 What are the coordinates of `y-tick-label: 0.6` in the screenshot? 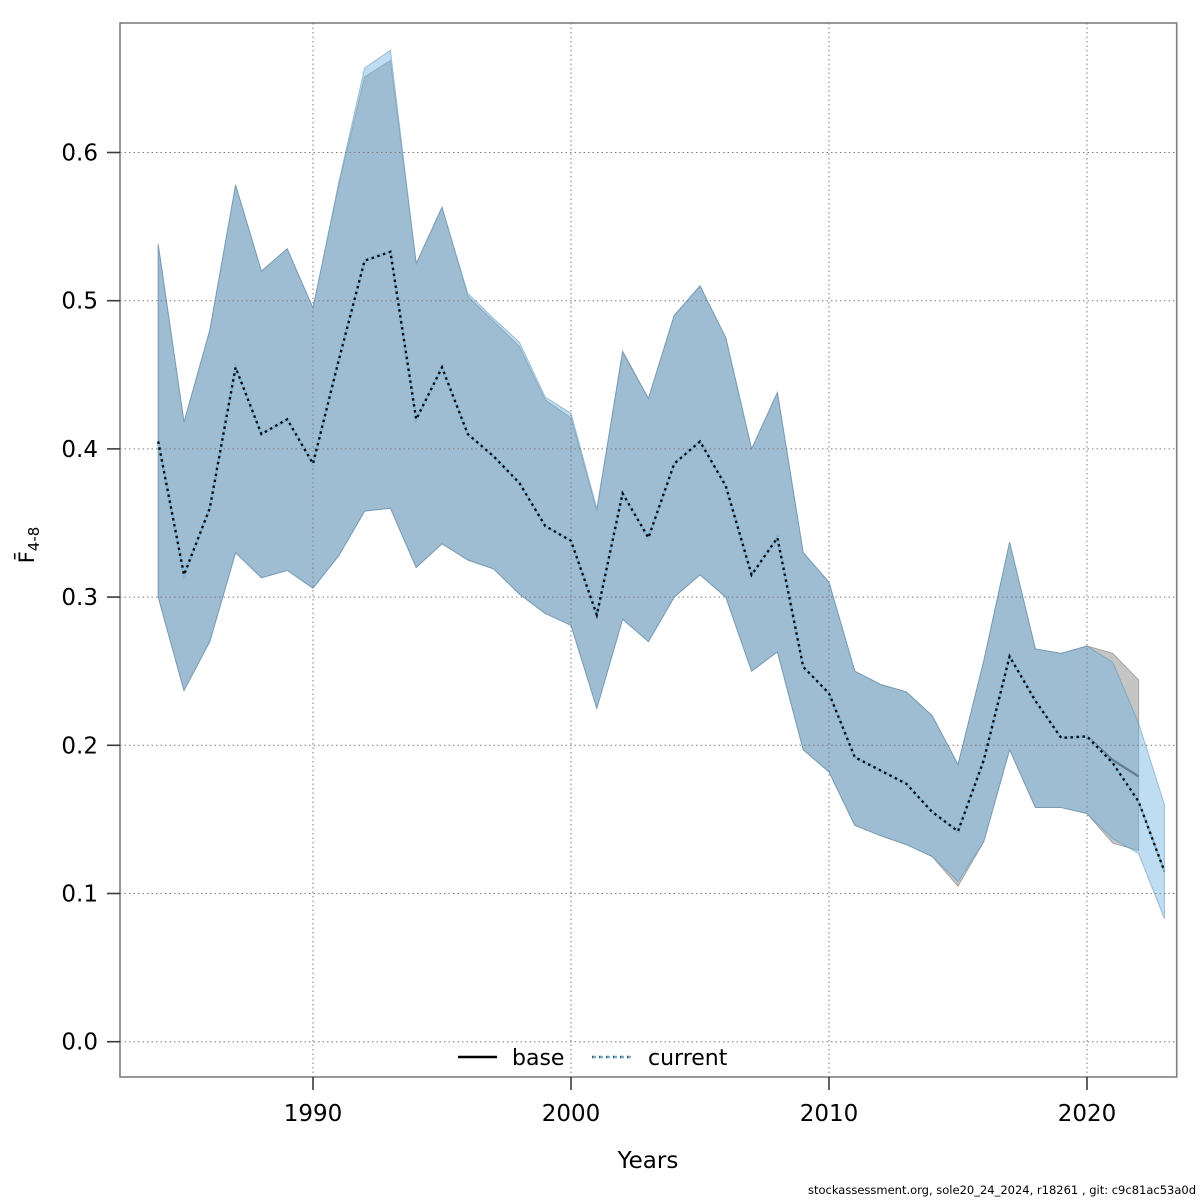 It's located at (79, 154).